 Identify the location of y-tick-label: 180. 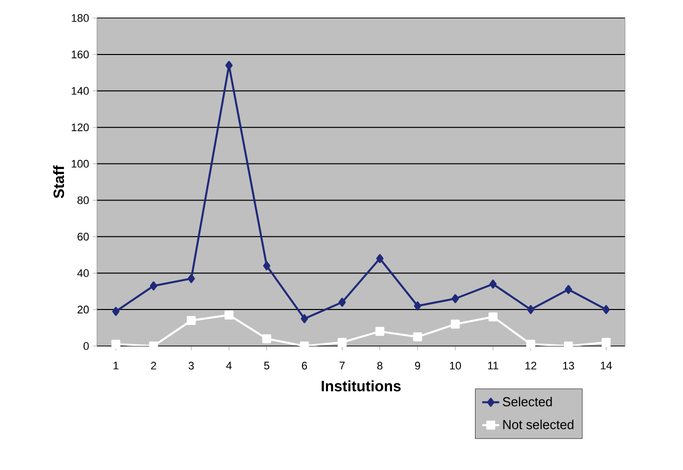
(80, 18).